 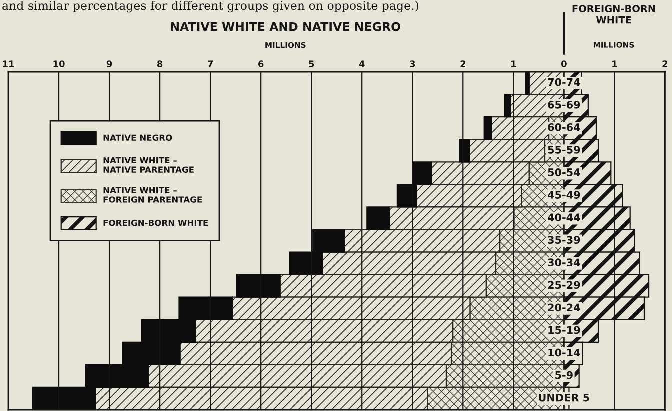 I want to click on x-tick-label: 6, so click(x=261, y=64).